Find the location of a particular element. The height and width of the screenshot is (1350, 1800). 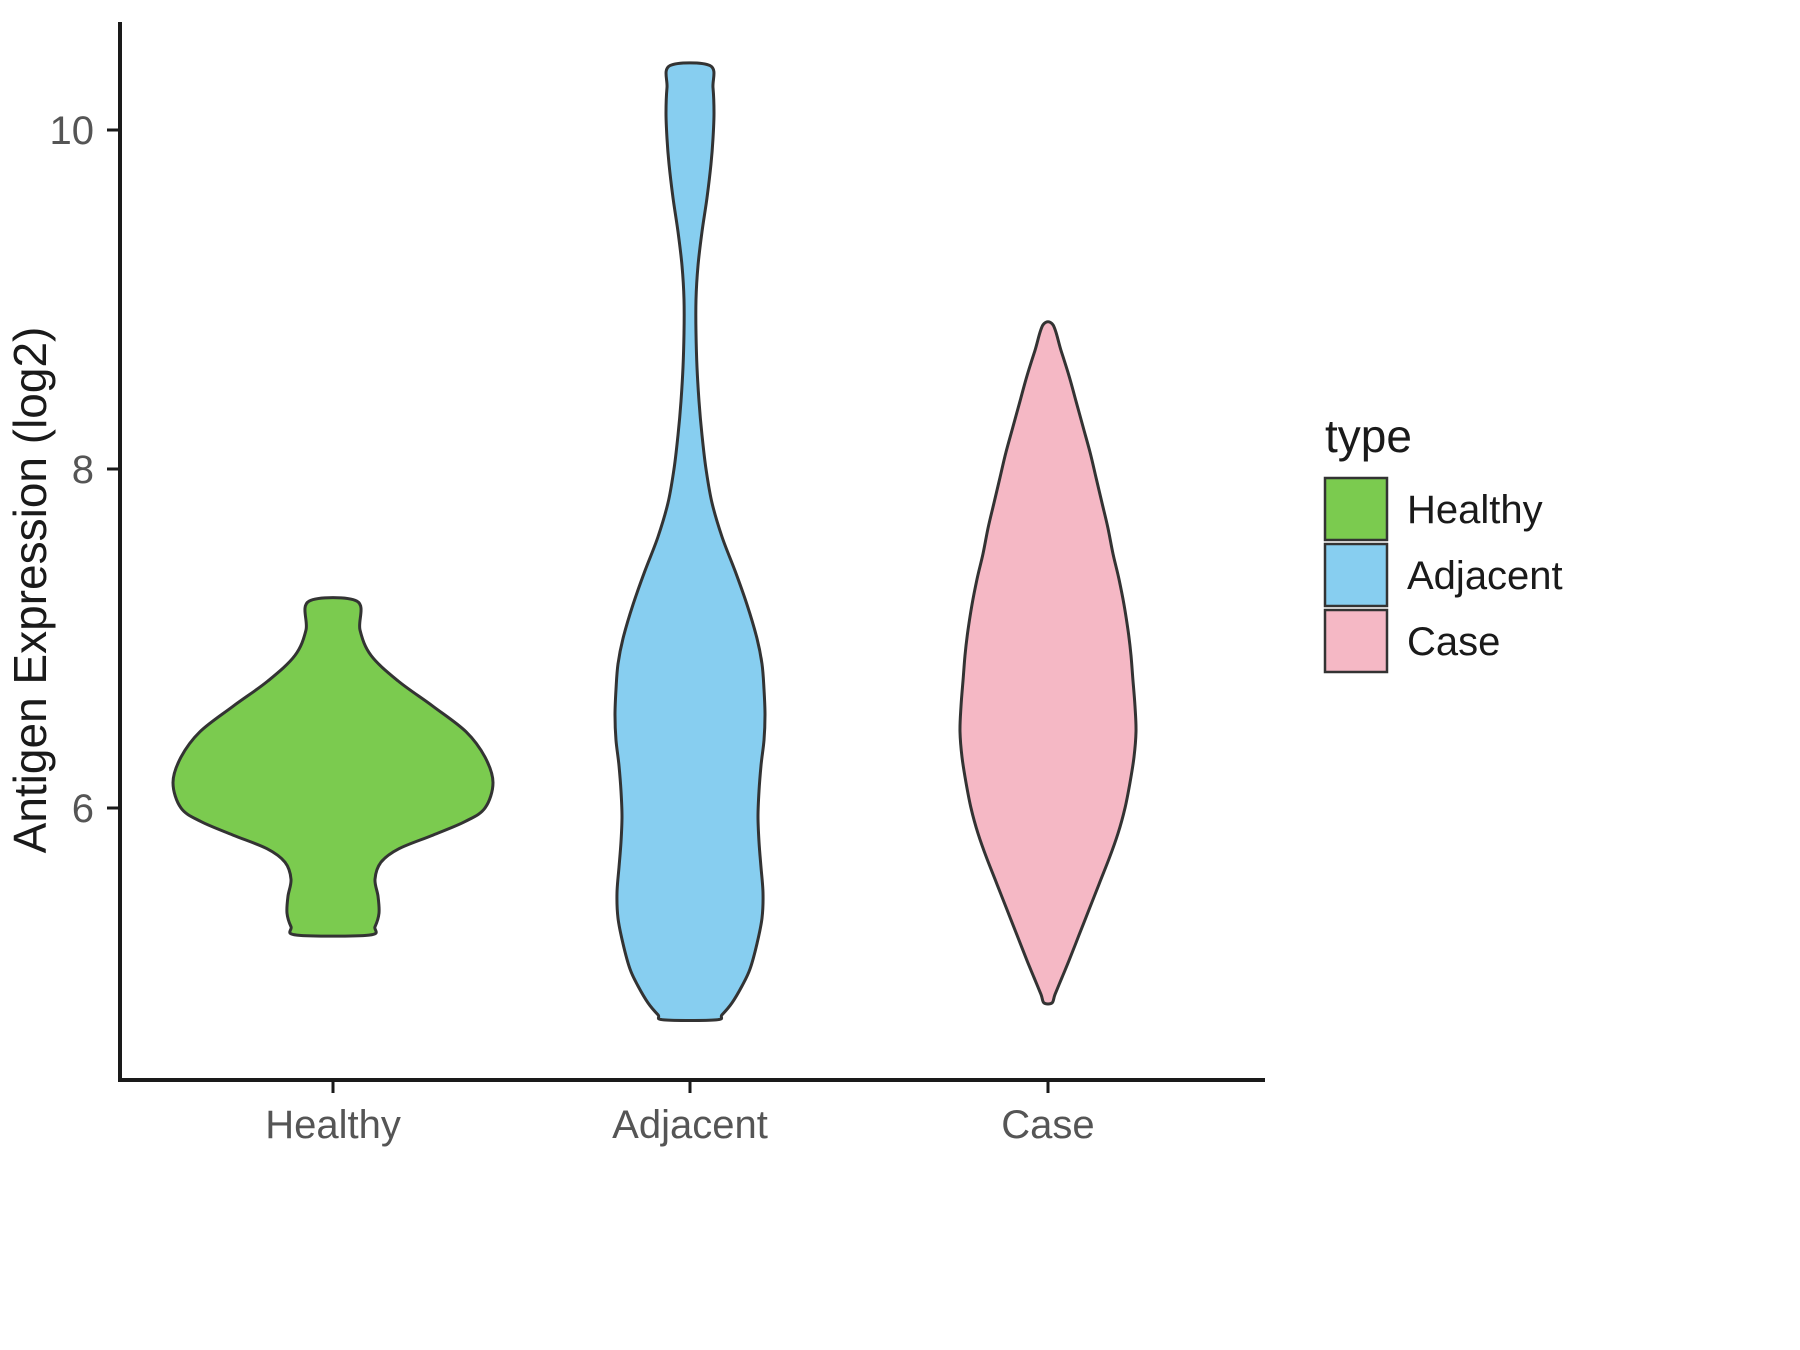

legend-swatch-adjacent is located at coordinates (1356, 575).